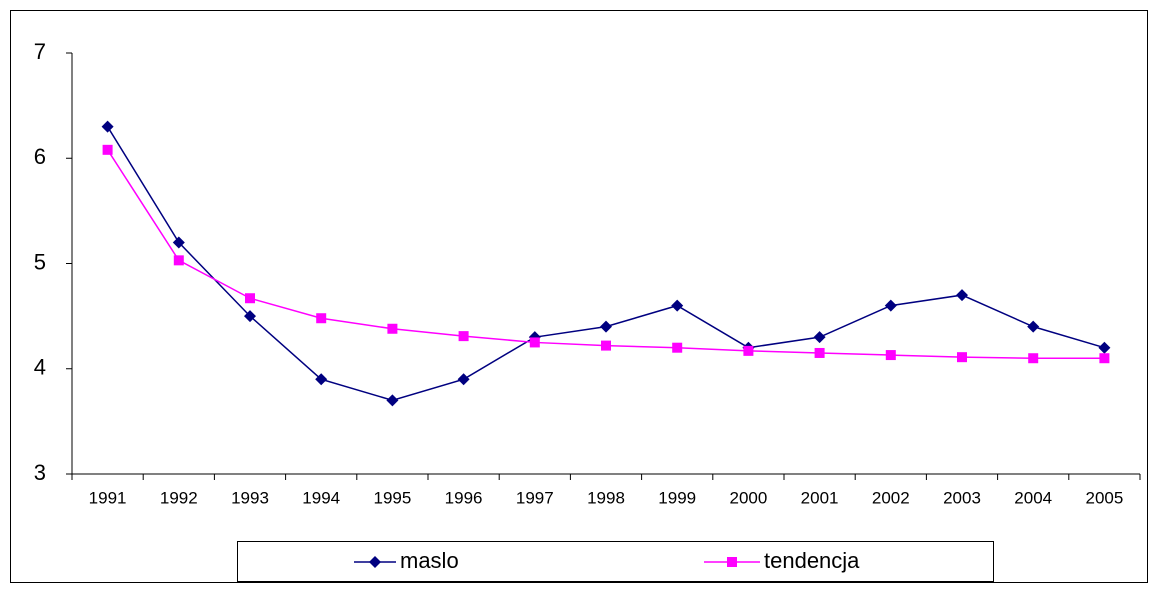 Image resolution: width=1150 pixels, height=589 pixels. Describe the element at coordinates (962, 497) in the screenshot. I see `x-tick-label: 2003` at that location.